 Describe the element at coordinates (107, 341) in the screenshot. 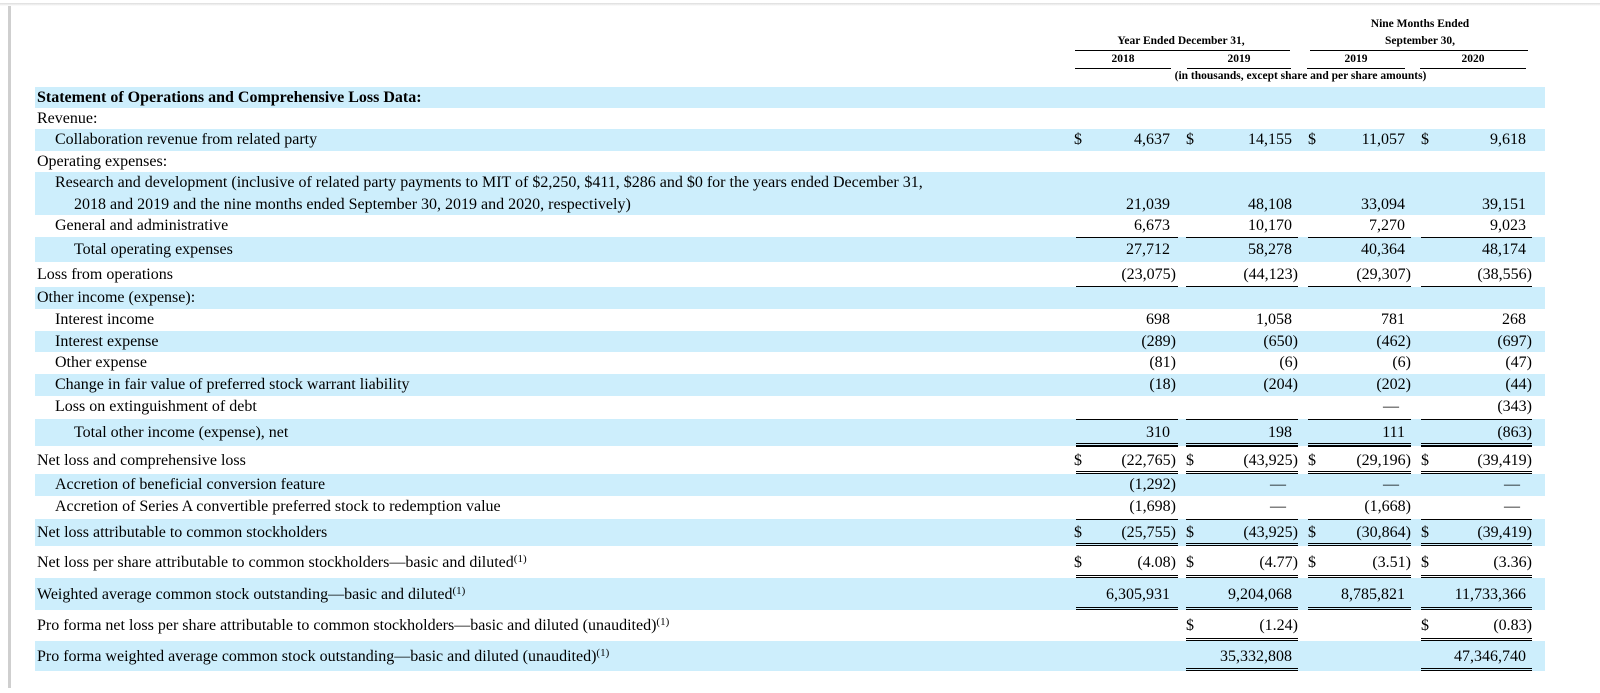

I see `row-label: Interest expense` at that location.